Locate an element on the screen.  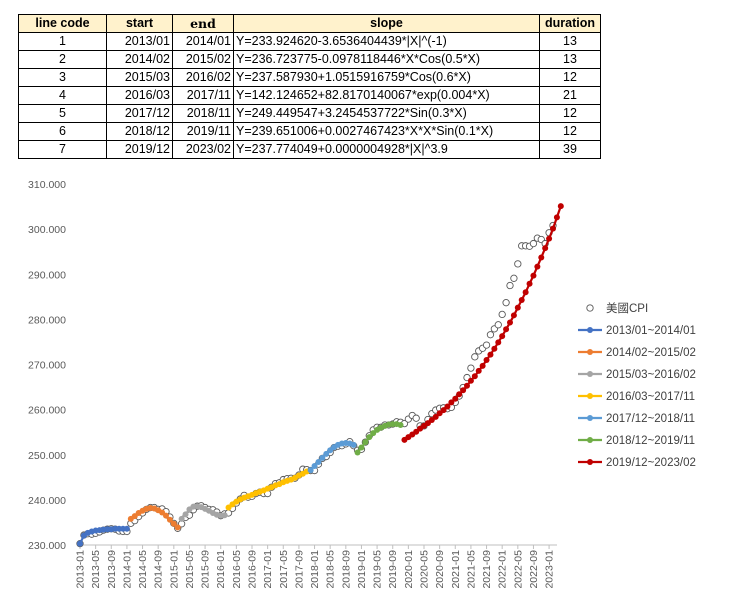
y-tick-label: 310.000 is located at coordinates (47, 185).